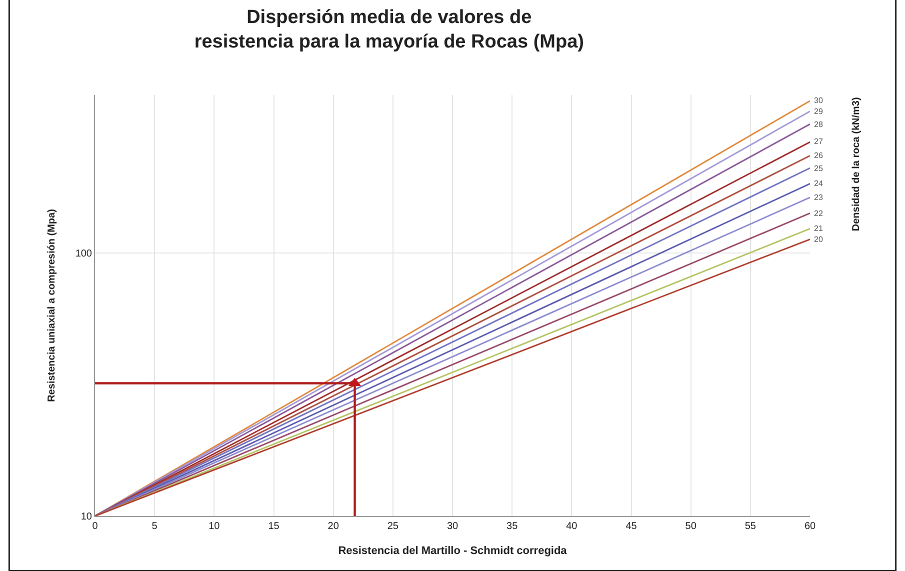 The image size is (905, 571). Describe the element at coordinates (389, 29) in the screenshot. I see `chart-title: Dispersión media de valores de resistencia para la mayoría de Rocas (Mpa)` at that location.